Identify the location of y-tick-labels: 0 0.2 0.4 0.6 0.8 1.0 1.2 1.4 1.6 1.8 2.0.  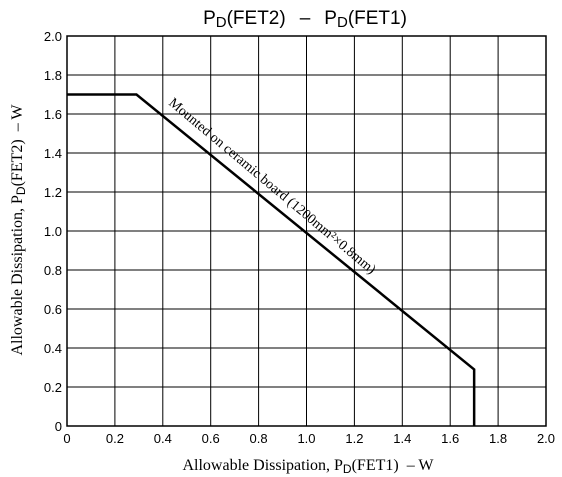
(53, 231).